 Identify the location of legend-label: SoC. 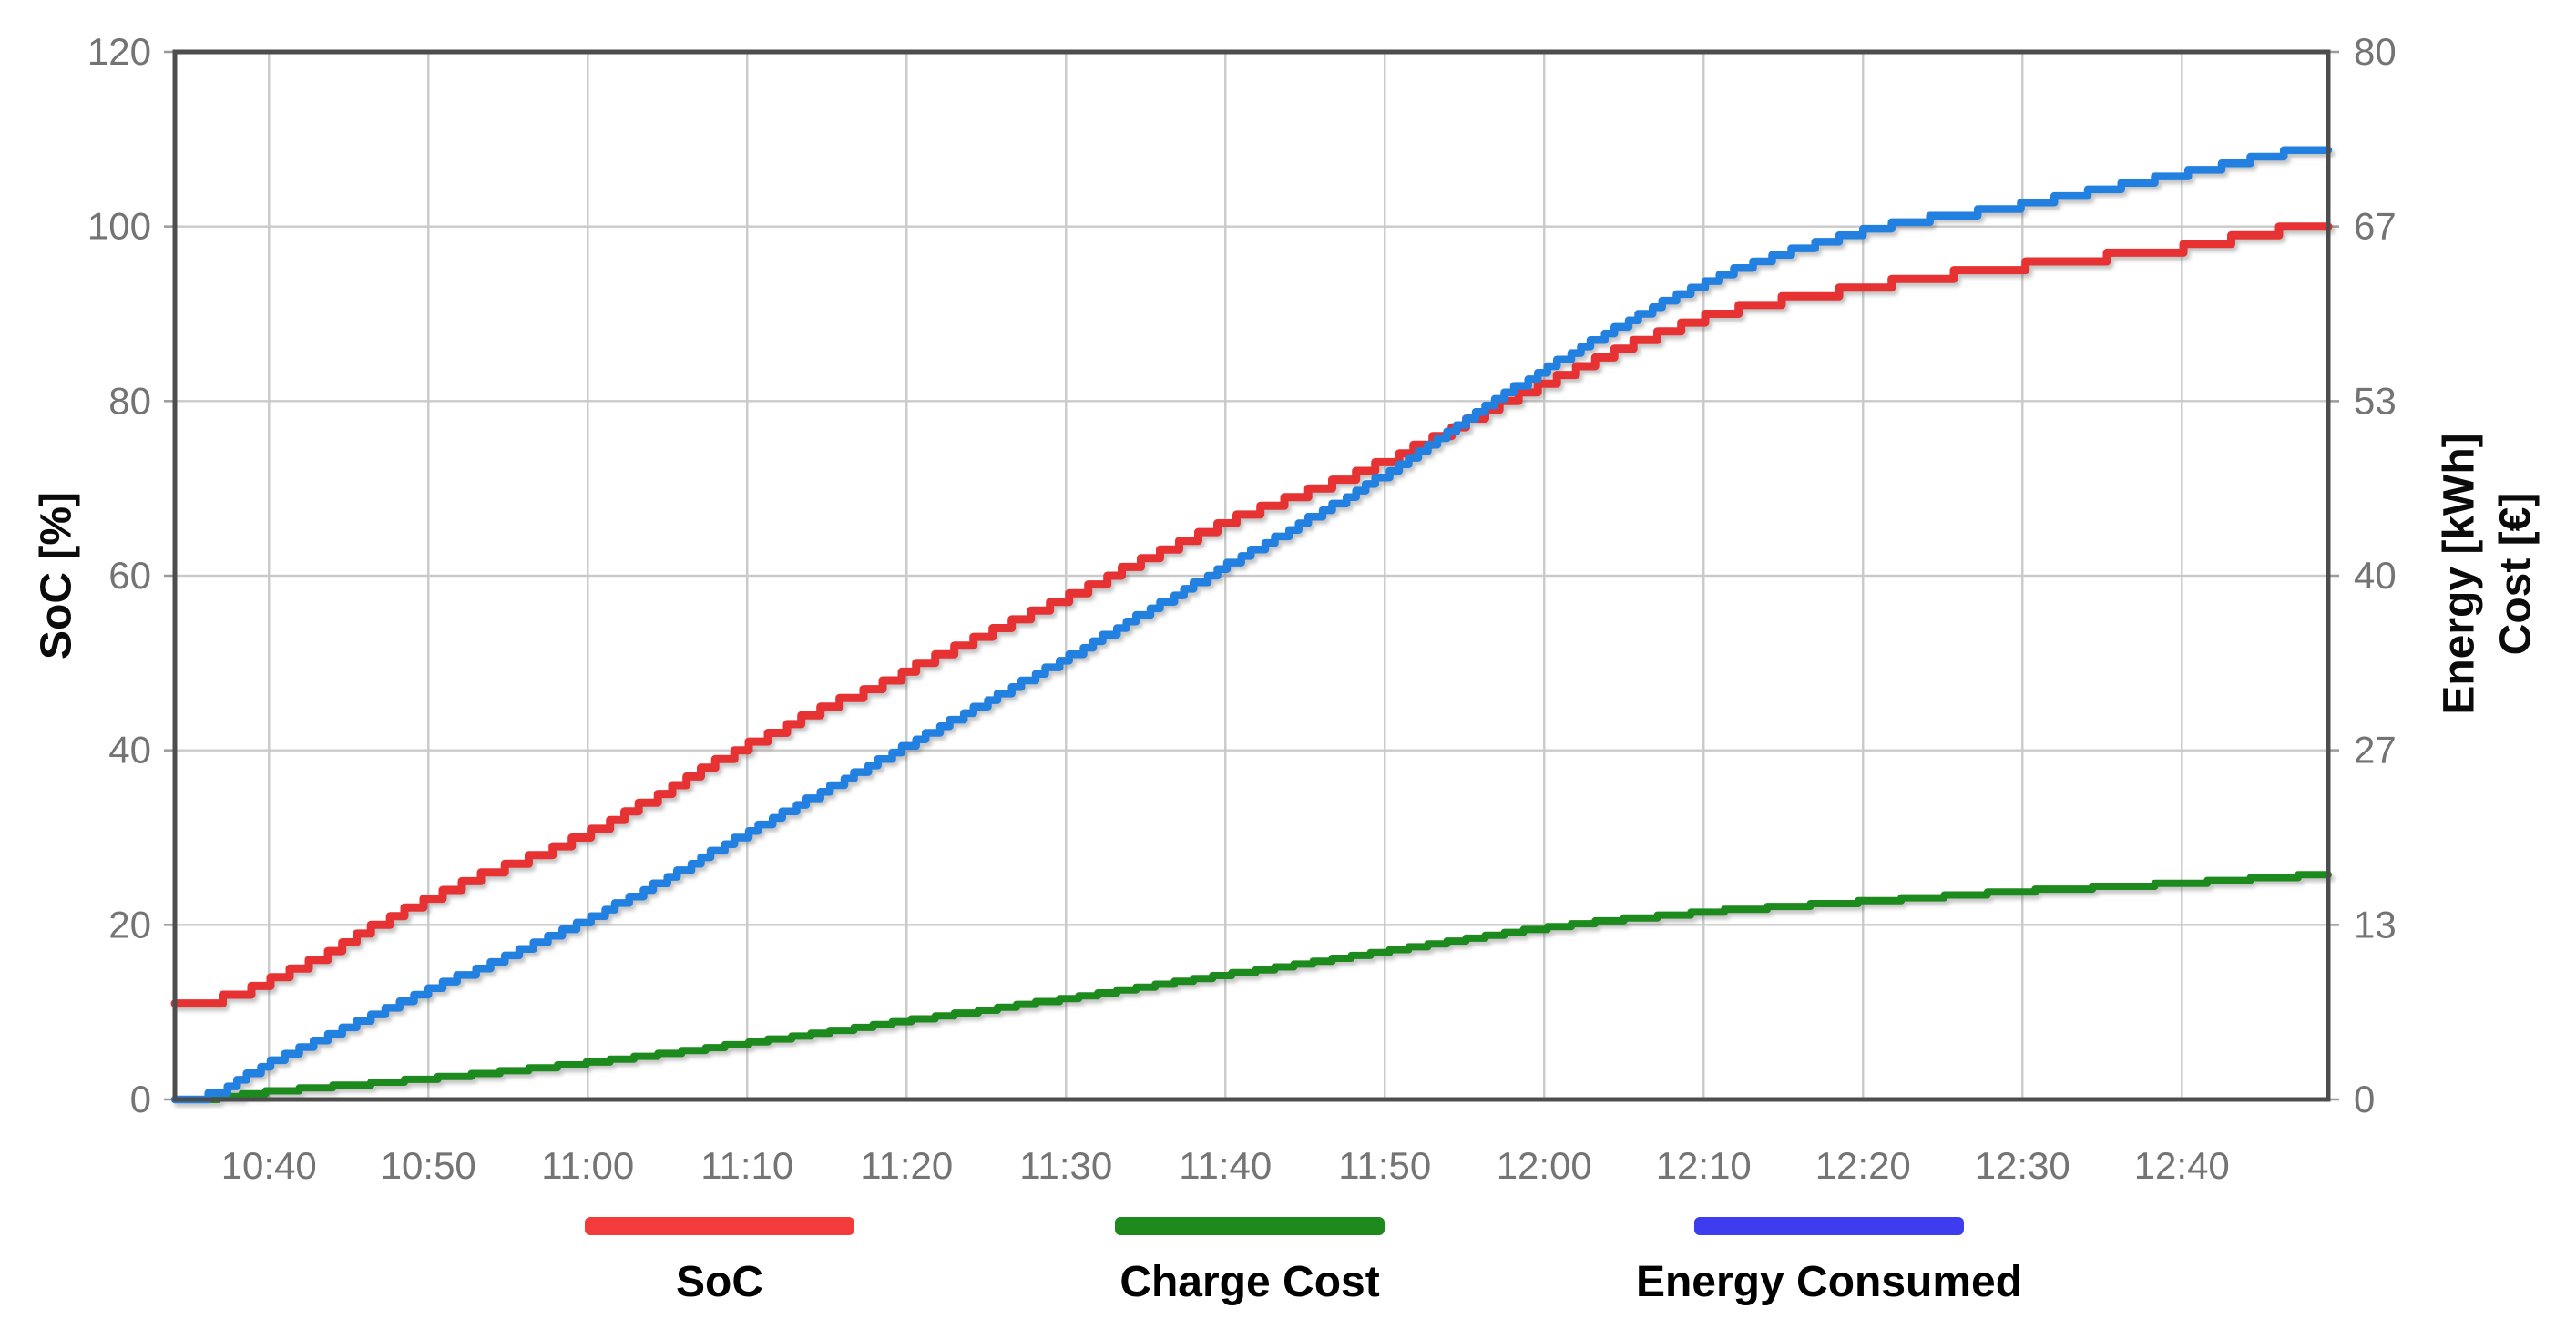
(719, 1282).